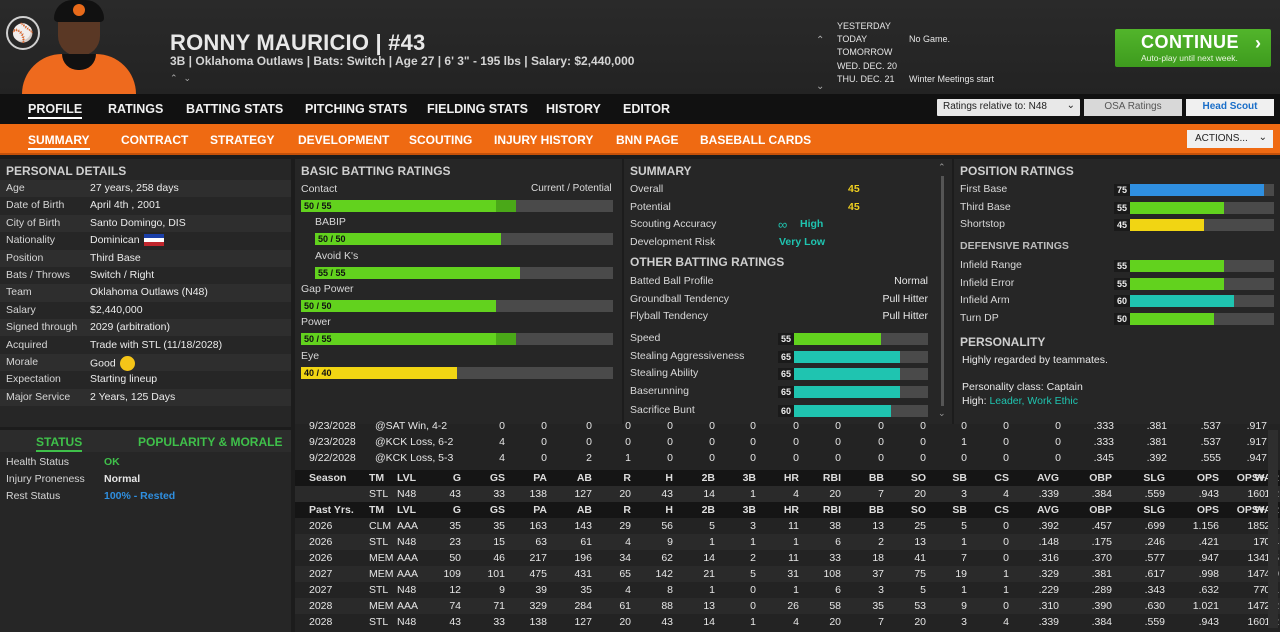  What do you see at coordinates (23, 33) in the screenshot?
I see `baseball-logo-icon: ⚾` at bounding box center [23, 33].